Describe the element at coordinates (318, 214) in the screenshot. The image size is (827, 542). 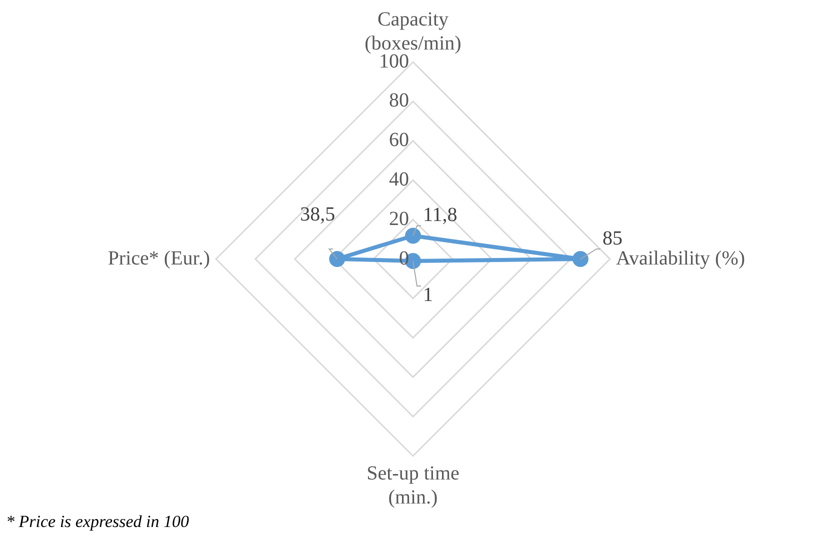
I see `data-label: 38,5` at that location.